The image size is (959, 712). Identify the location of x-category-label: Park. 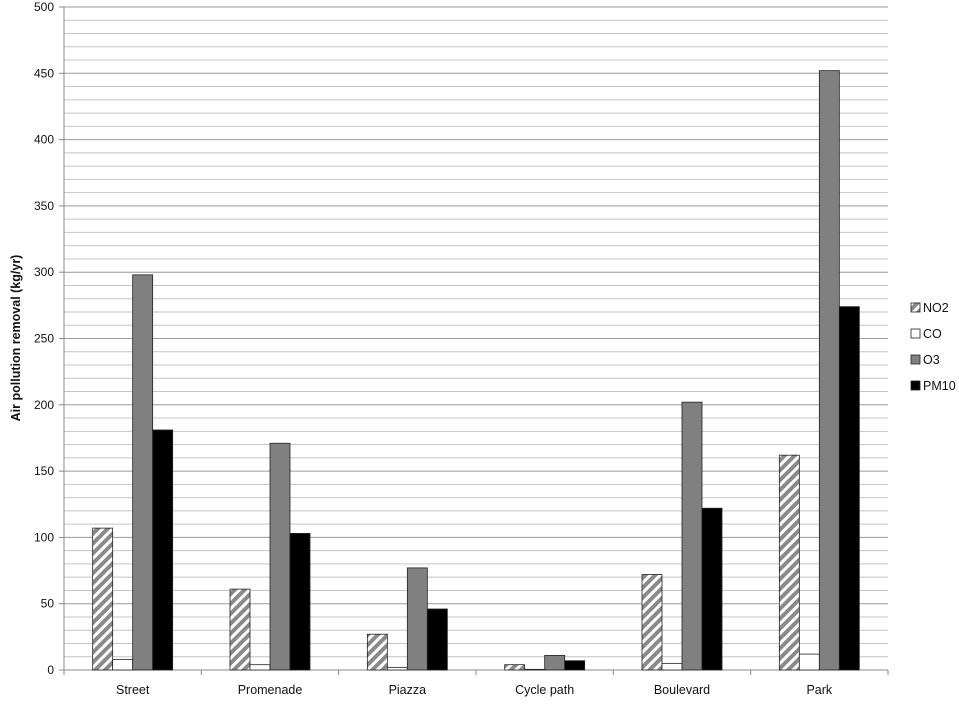
(819, 690).